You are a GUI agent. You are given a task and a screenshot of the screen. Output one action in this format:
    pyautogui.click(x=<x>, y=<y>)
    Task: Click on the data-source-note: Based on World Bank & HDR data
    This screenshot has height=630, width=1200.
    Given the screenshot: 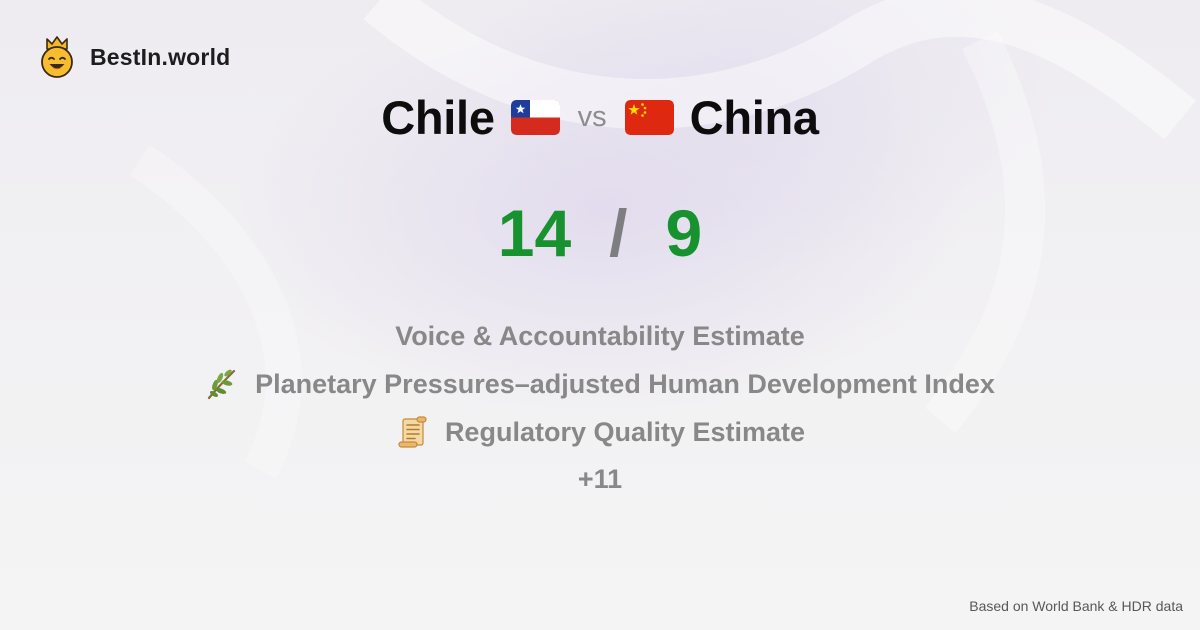 What is the action you would take?
    pyautogui.click(x=1076, y=606)
    